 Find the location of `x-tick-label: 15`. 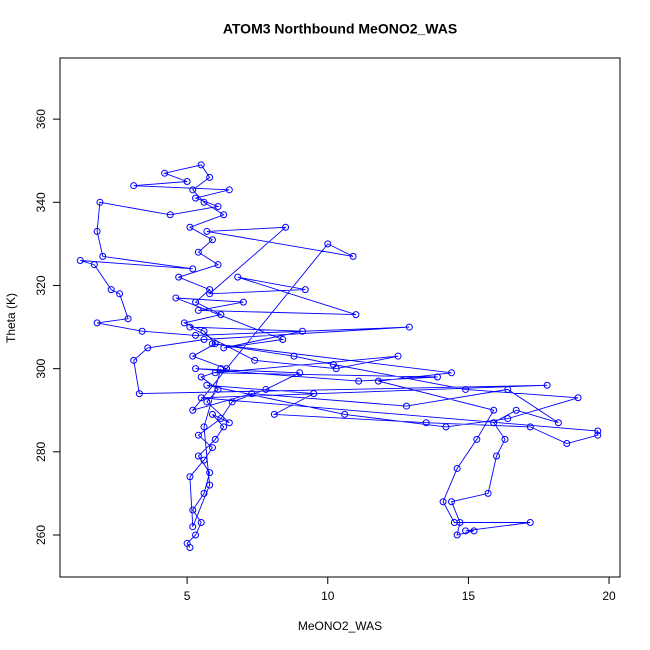

x-tick-label: 15 is located at coordinates (469, 596).